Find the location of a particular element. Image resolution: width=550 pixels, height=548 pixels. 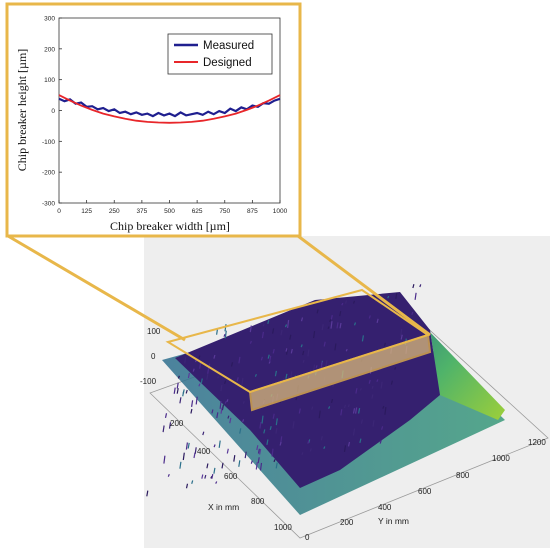

x-tick-label: 500 is located at coordinates (169, 211).